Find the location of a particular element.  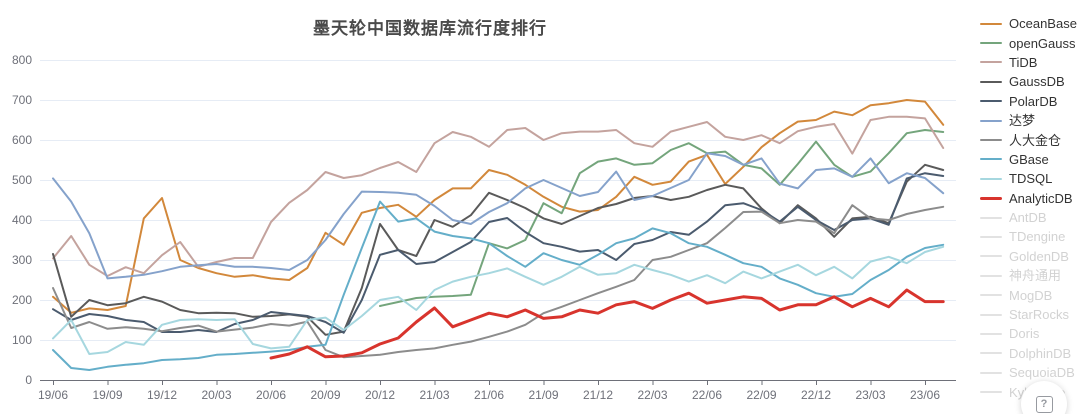

legend-label: openGauss is located at coordinates (1042, 43).